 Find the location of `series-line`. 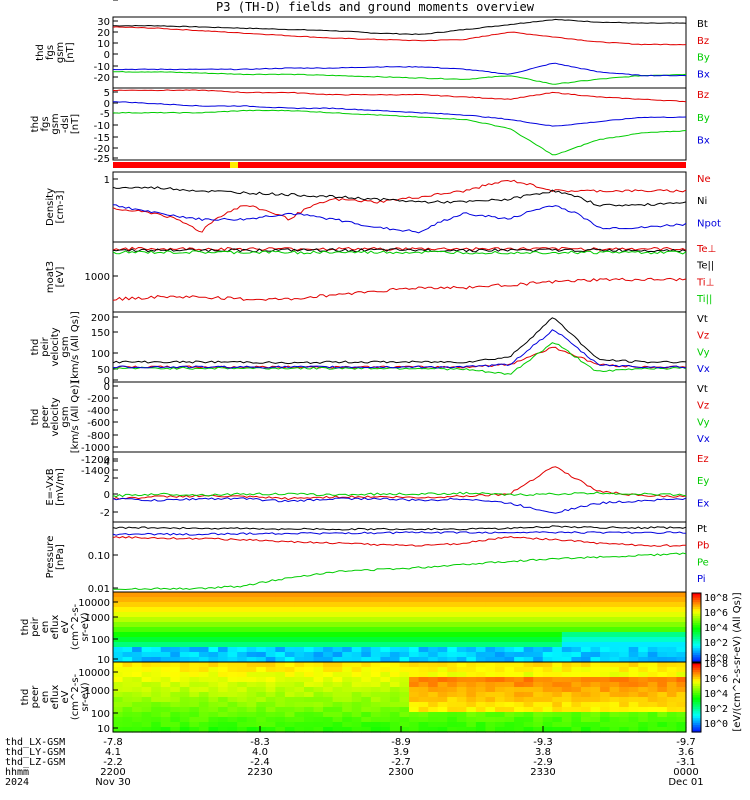

series-line is located at coordinates (399, 528).